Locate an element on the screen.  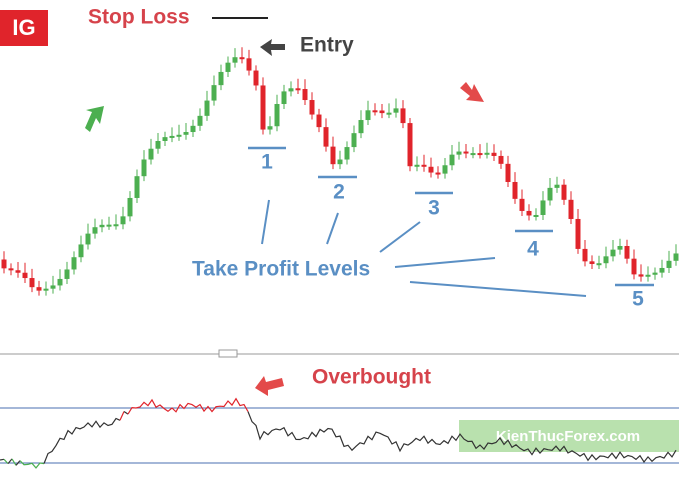
level-label: 4 is located at coordinates (533, 249).